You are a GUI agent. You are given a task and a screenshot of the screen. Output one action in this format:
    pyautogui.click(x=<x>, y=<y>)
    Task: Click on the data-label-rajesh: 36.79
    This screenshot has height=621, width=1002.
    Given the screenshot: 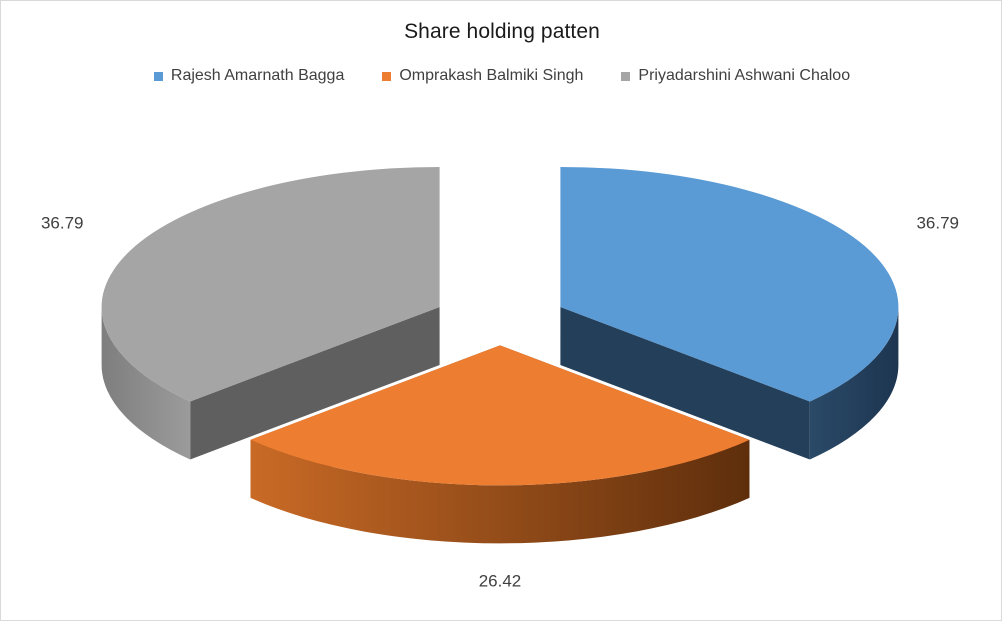 What is the action you would take?
    pyautogui.click(x=937, y=223)
    